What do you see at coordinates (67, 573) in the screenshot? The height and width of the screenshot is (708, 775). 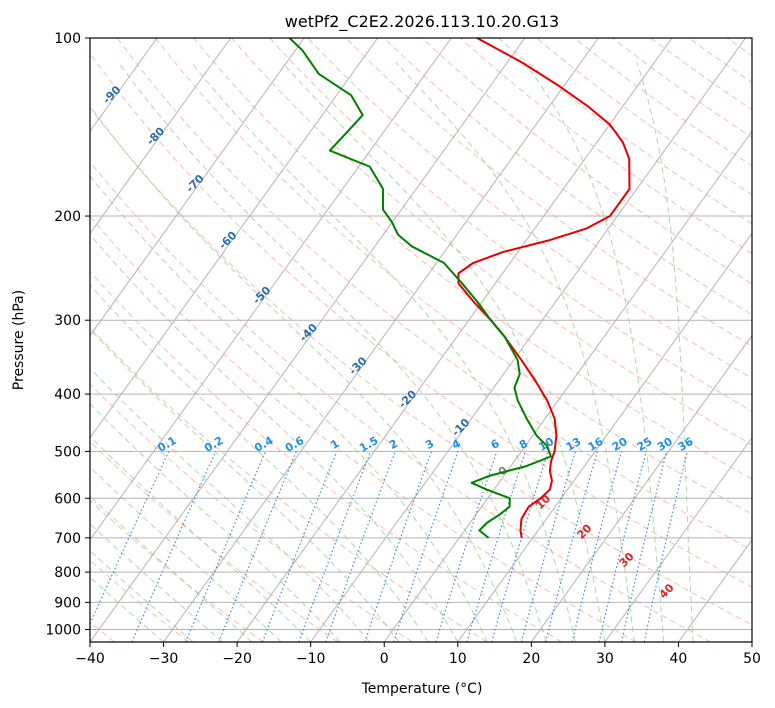 I see `y-tick-label: 800` at bounding box center [67, 573].